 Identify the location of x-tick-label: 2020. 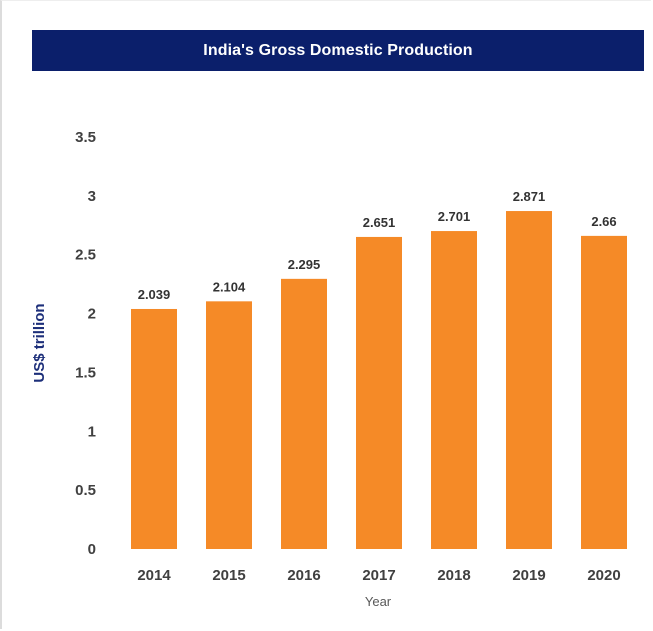
(603, 575).